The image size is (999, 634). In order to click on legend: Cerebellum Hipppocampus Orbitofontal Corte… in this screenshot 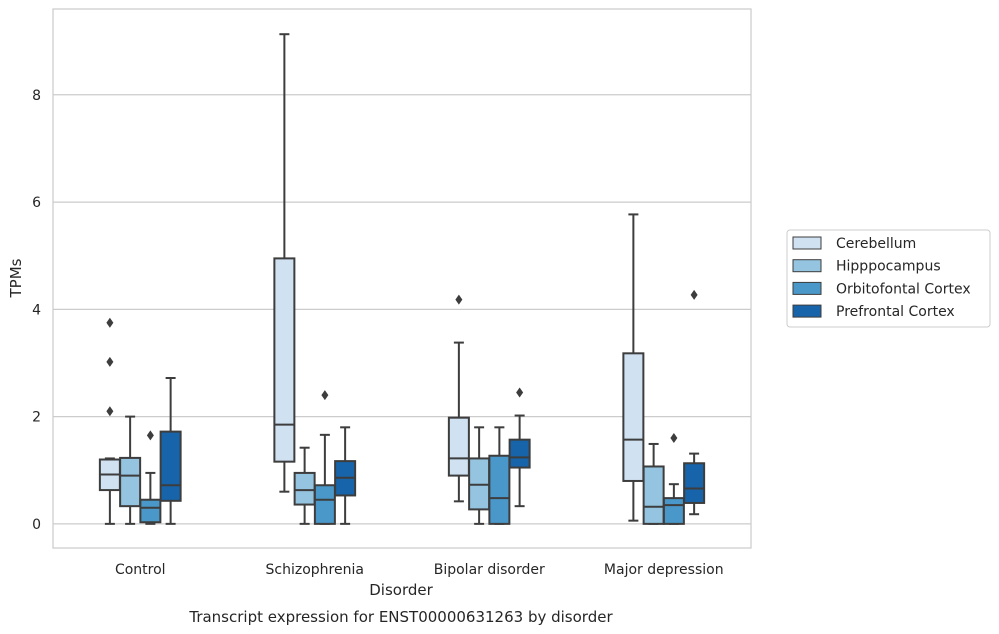, I will do `click(888, 278)`.